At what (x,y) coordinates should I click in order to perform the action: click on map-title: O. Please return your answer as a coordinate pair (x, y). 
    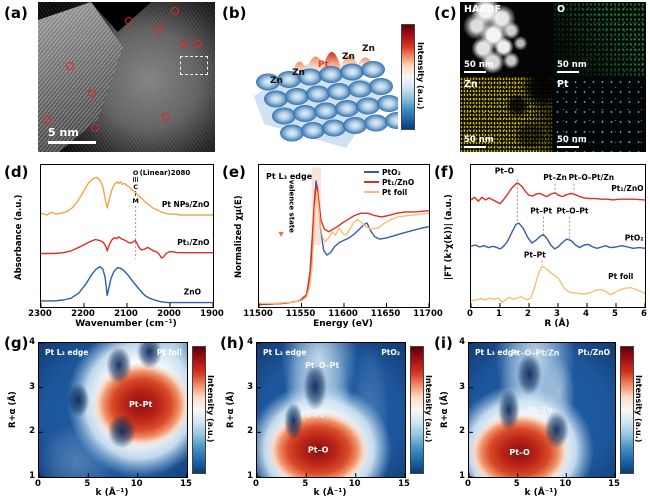
    Looking at the image, I should click on (561, 9).